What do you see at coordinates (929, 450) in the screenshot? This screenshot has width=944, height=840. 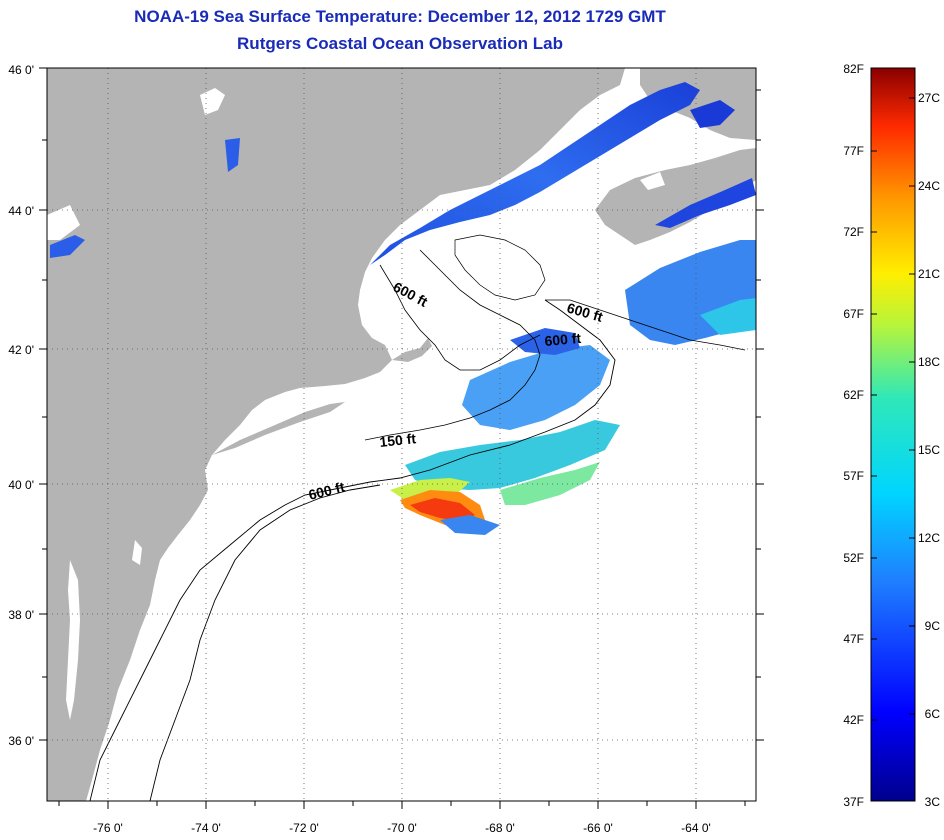 I see `colorbar-c-label: 15C` at bounding box center [929, 450].